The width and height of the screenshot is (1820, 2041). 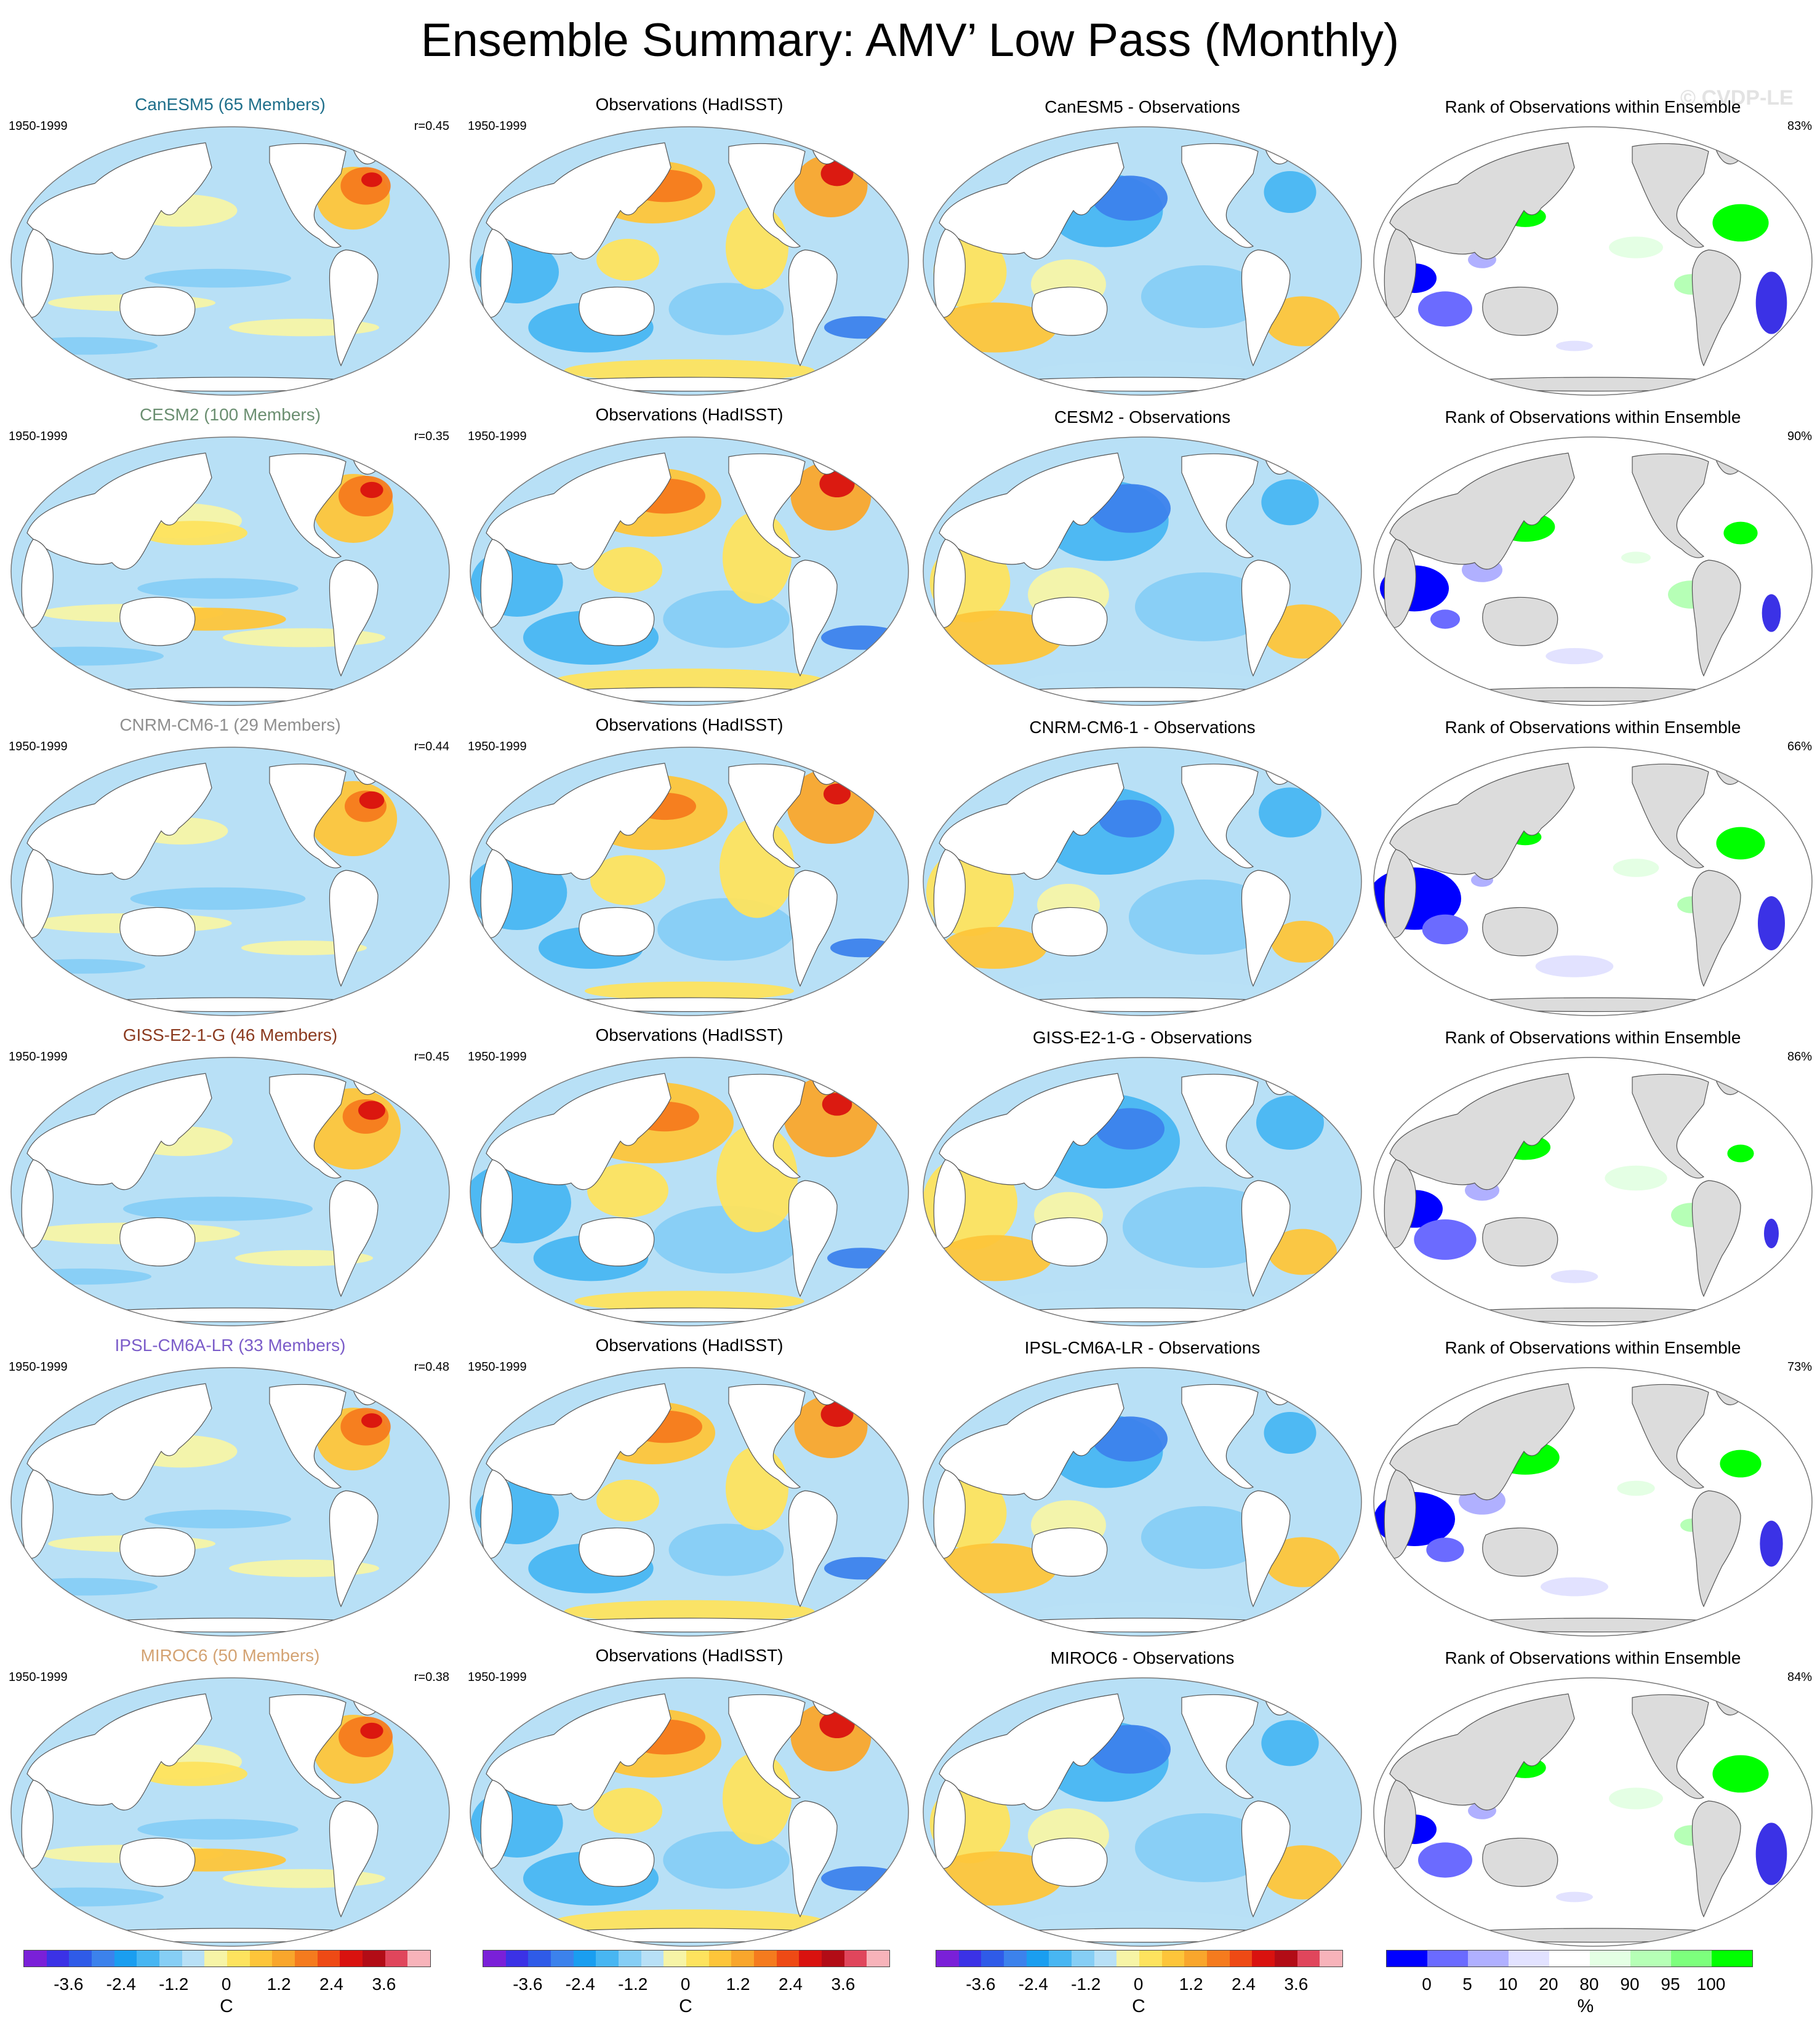 What do you see at coordinates (686, 1996) in the screenshot?
I see `colorbar-obs: -3.6 -2.4 -1.2 0 1.2 2.4 3.6 C` at bounding box center [686, 1996].